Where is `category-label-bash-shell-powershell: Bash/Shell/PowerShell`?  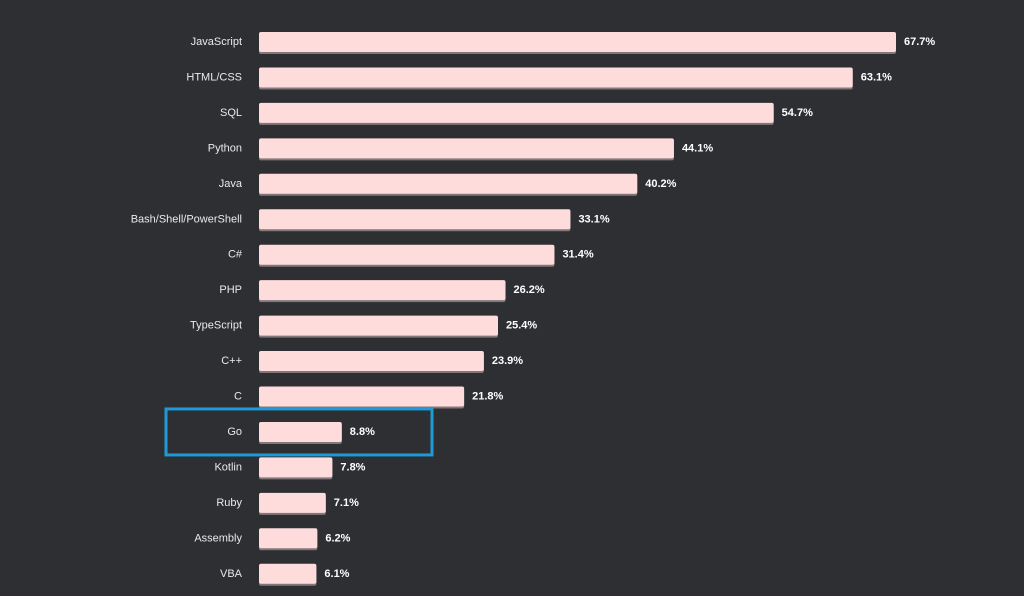 category-label-bash-shell-powershell: Bash/Shell/PowerShell is located at coordinates (186, 219).